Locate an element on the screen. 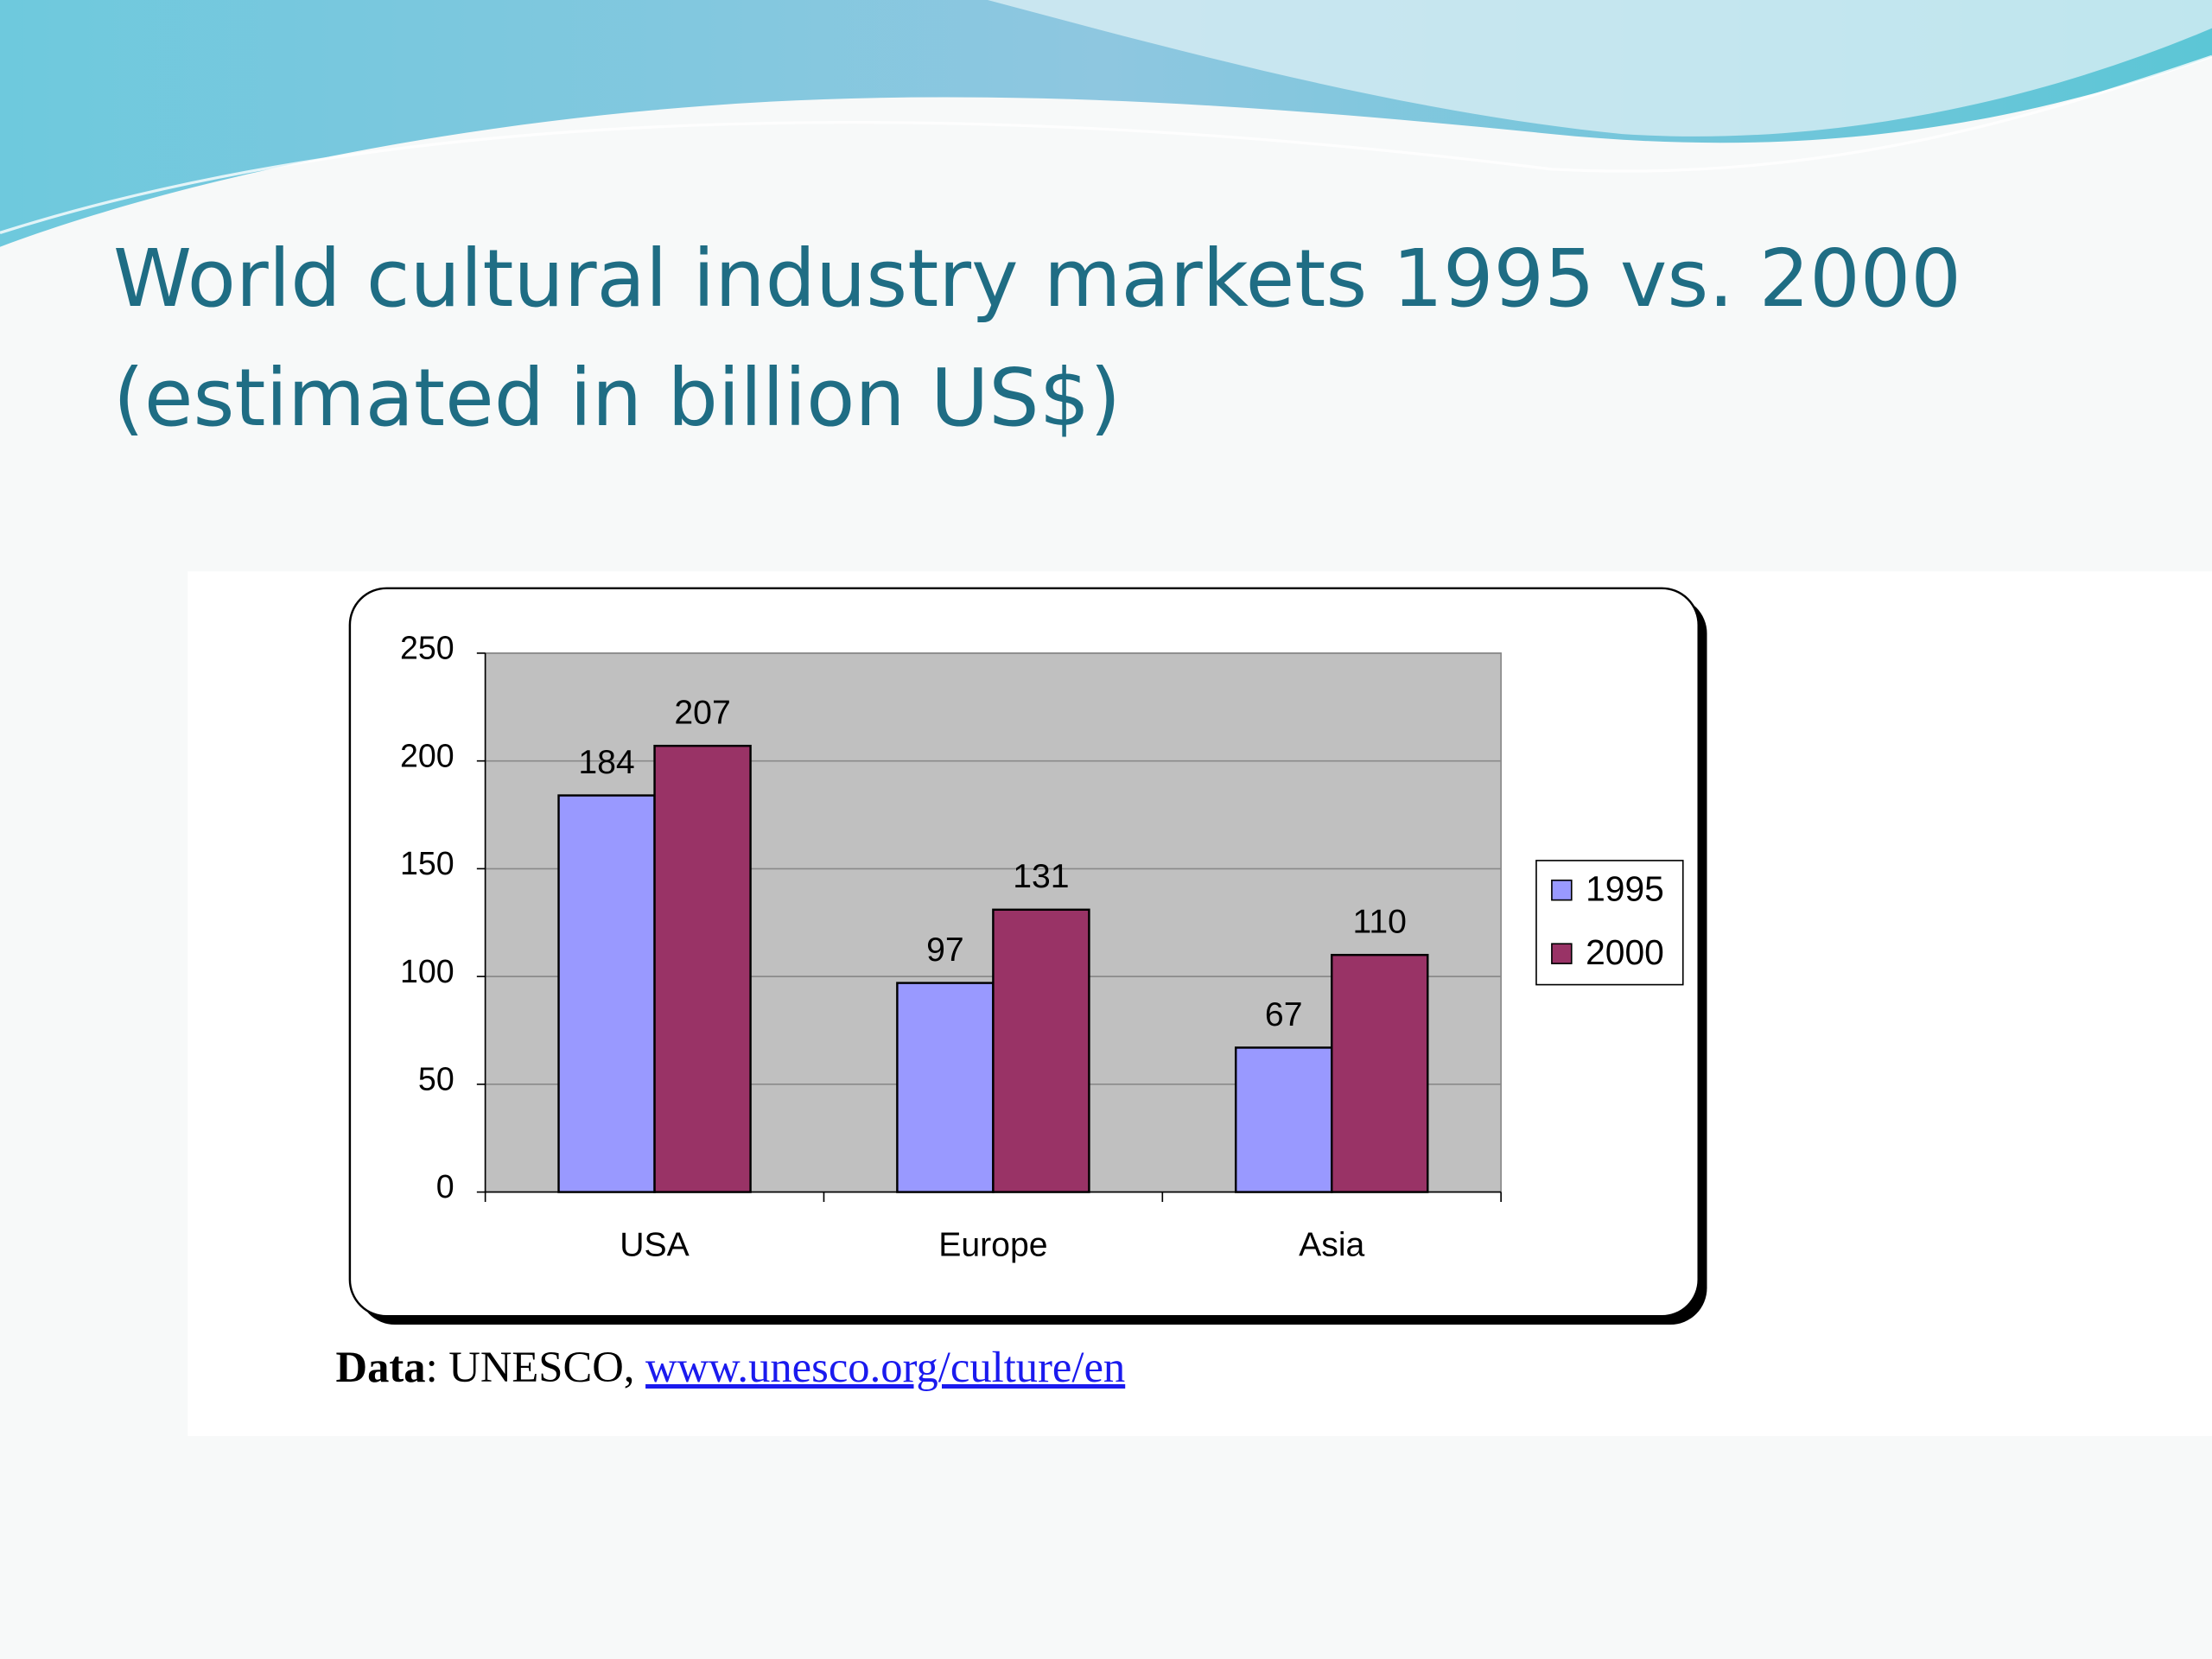 Image resolution: width=2212 pixels, height=1659 pixels. legend-label: 2000 is located at coordinates (1625, 952).